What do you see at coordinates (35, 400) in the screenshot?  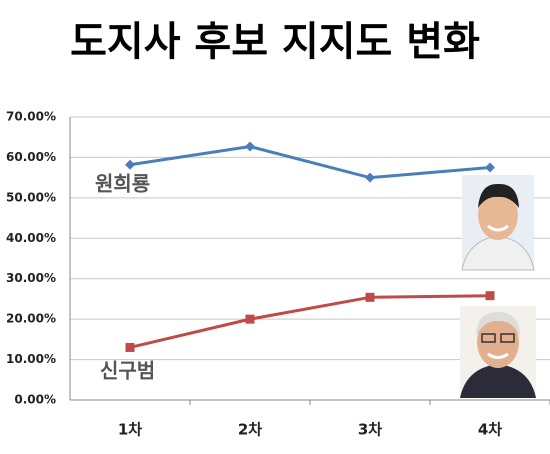 I see `y-tick-label: 0.00%` at bounding box center [35, 400].